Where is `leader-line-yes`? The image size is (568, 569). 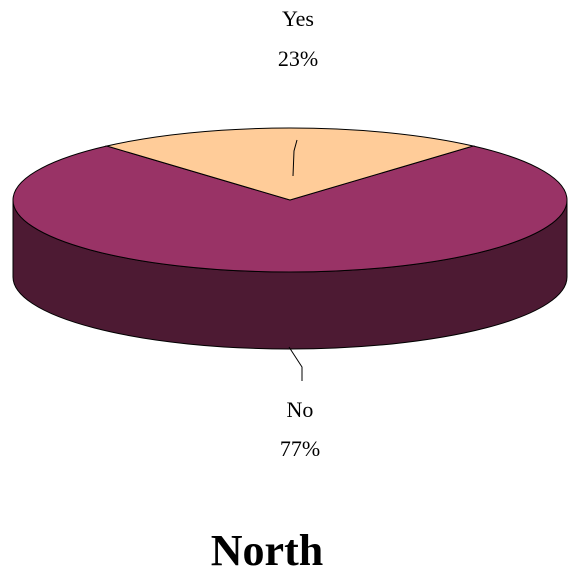
leader-line-yes is located at coordinates (295, 158).